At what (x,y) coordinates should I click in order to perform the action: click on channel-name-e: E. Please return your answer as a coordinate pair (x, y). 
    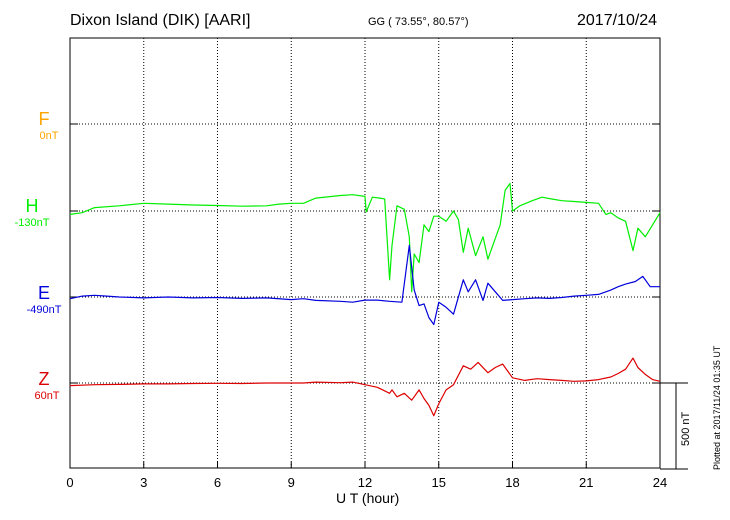
    Looking at the image, I should click on (43, 293).